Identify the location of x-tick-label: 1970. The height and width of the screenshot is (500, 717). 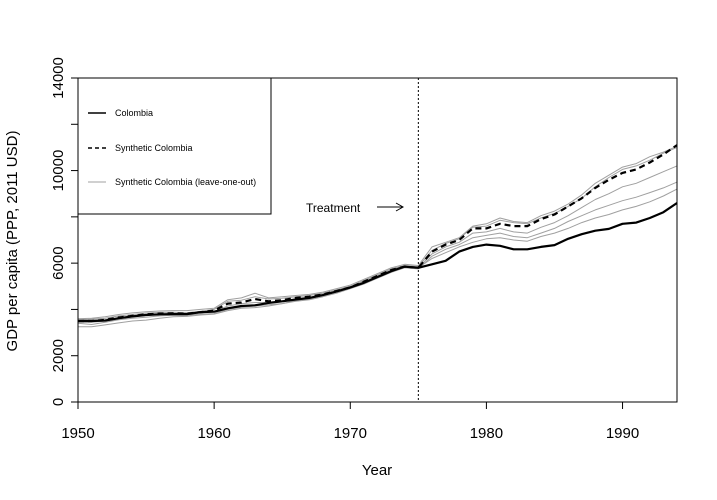
(350, 433).